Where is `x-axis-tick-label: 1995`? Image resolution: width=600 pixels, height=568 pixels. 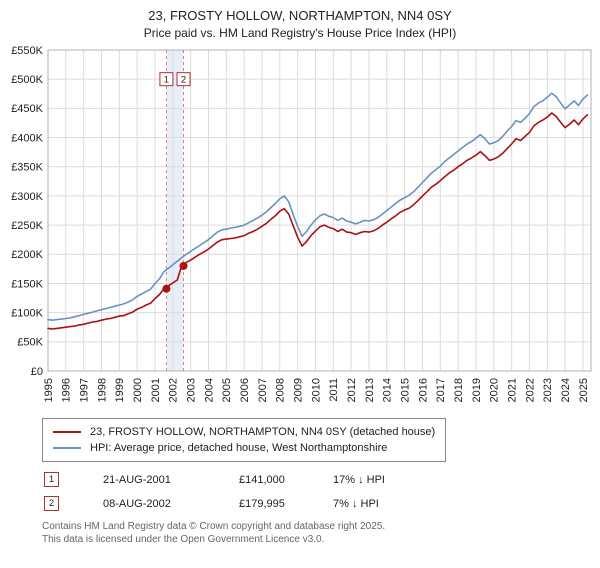 x-axis-tick-label: 1995 is located at coordinates (49, 390).